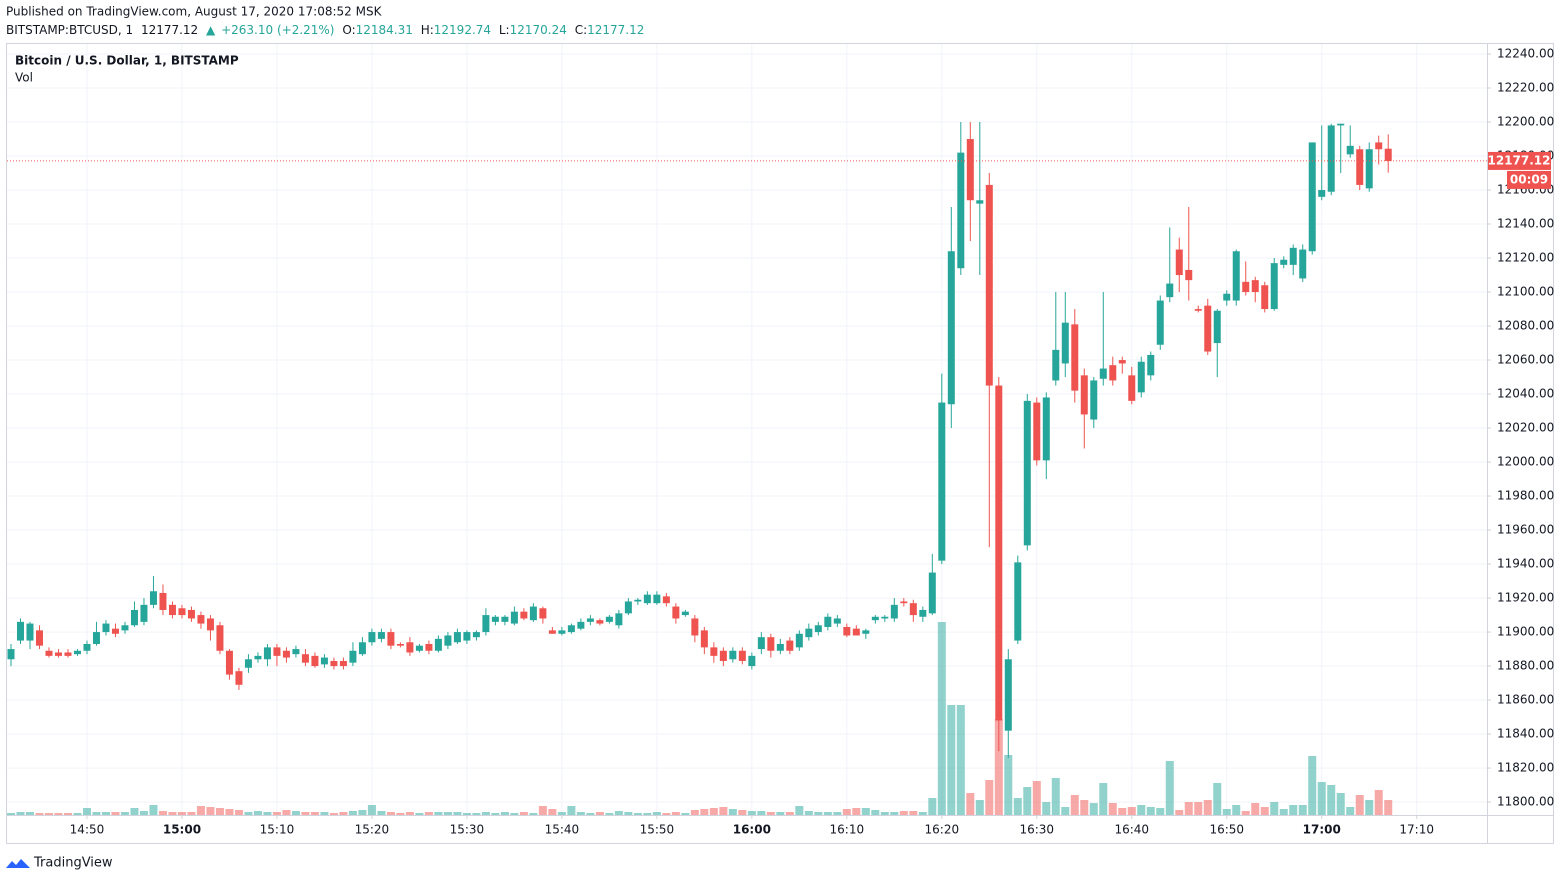 The image size is (1560, 881). Describe the element at coordinates (1525, 700) in the screenshot. I see `y-tick-label: 11860.00` at that location.